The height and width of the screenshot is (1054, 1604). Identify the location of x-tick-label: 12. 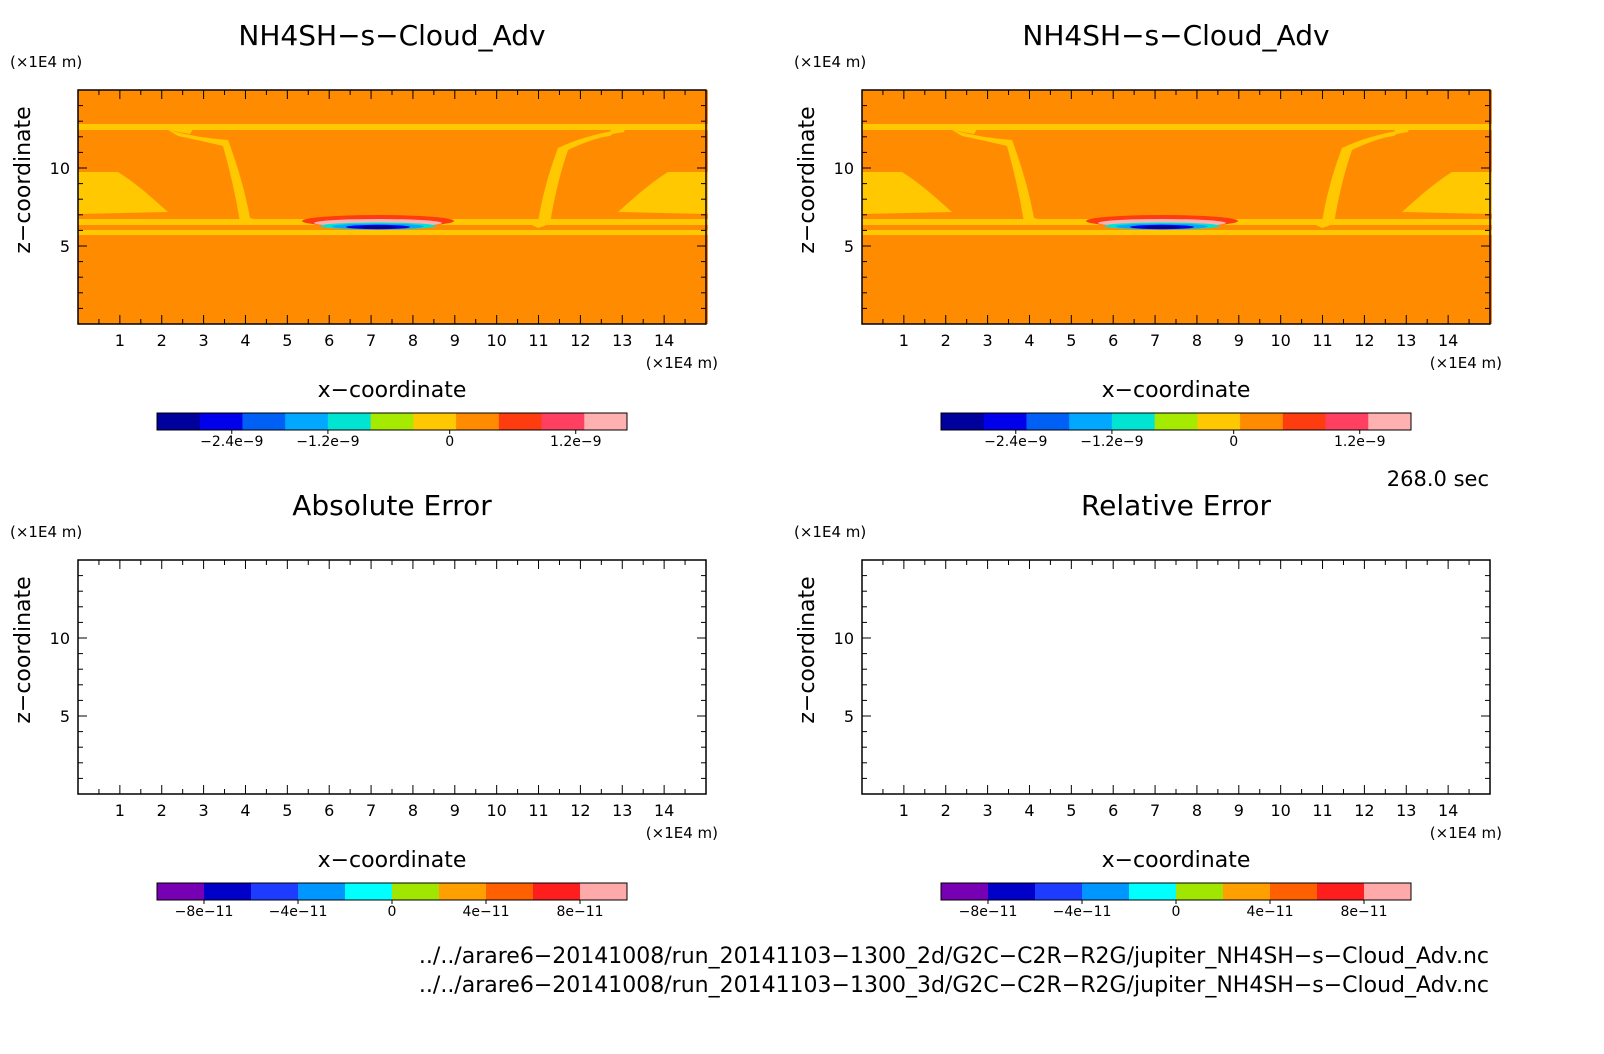
(1364, 340).